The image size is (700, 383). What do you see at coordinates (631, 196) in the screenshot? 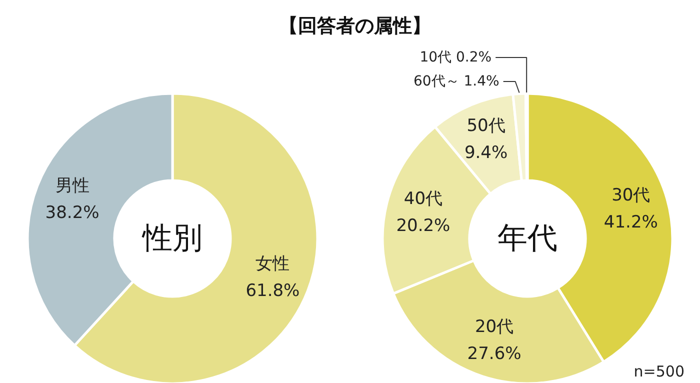
I see `slice-label: 30代` at bounding box center [631, 196].